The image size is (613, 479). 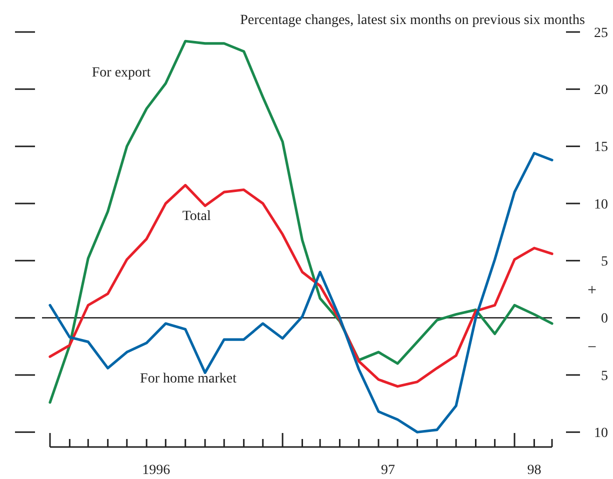 I want to click on x-tick-label: 98, so click(x=534, y=470).